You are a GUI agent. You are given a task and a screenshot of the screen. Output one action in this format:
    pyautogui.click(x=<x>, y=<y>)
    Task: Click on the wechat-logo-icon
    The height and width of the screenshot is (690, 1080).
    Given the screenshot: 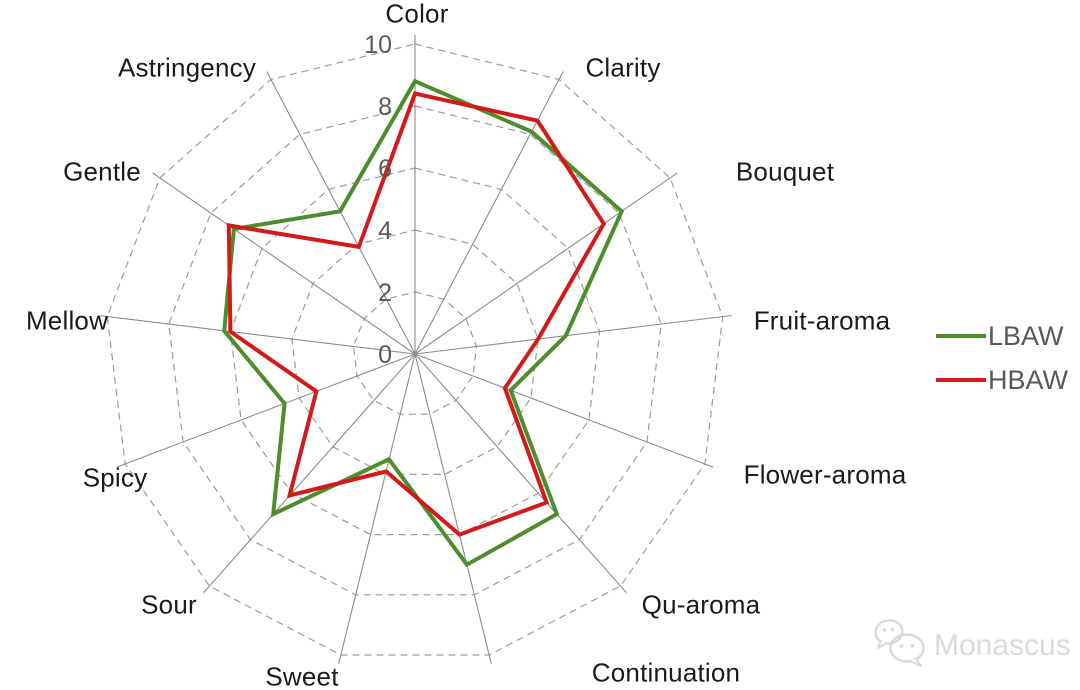 What is the action you would take?
    pyautogui.click(x=901, y=645)
    